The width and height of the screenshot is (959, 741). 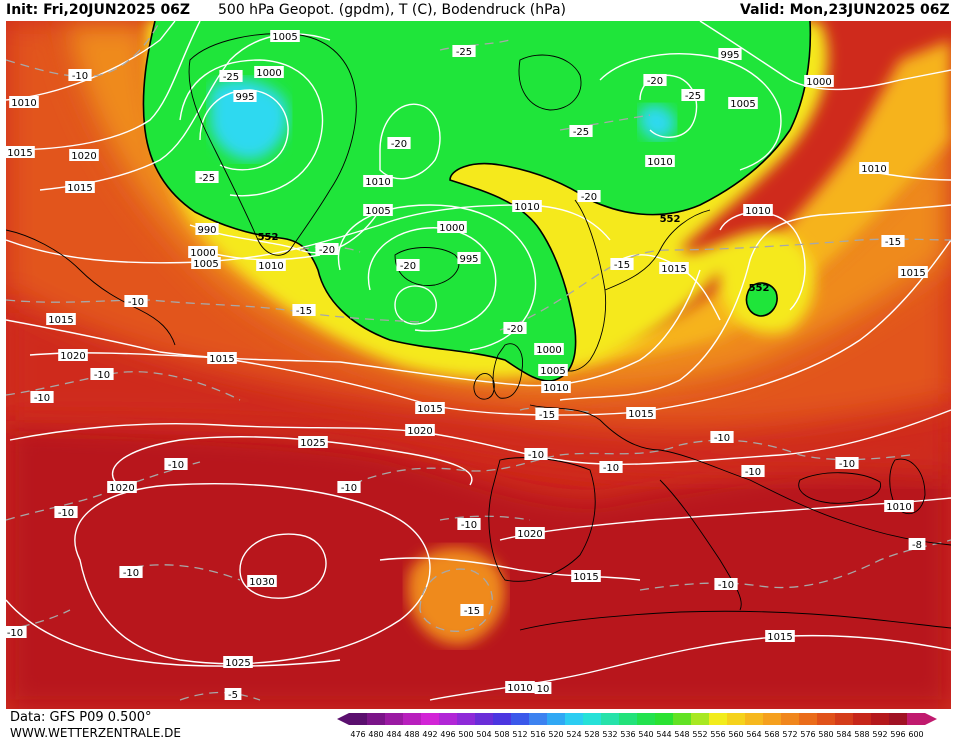 What do you see at coordinates (807, 734) in the screenshot?
I see `scale-tick-label: 576` at bounding box center [807, 734].